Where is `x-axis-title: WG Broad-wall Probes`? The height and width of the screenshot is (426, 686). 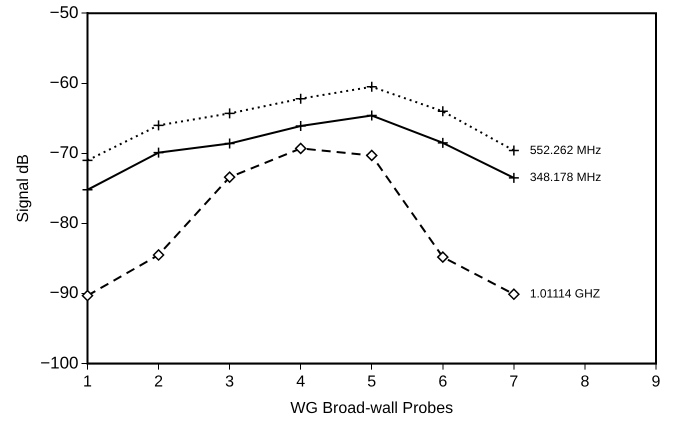
x-axis-title: WG Broad-wall Probes is located at coordinates (372, 408).